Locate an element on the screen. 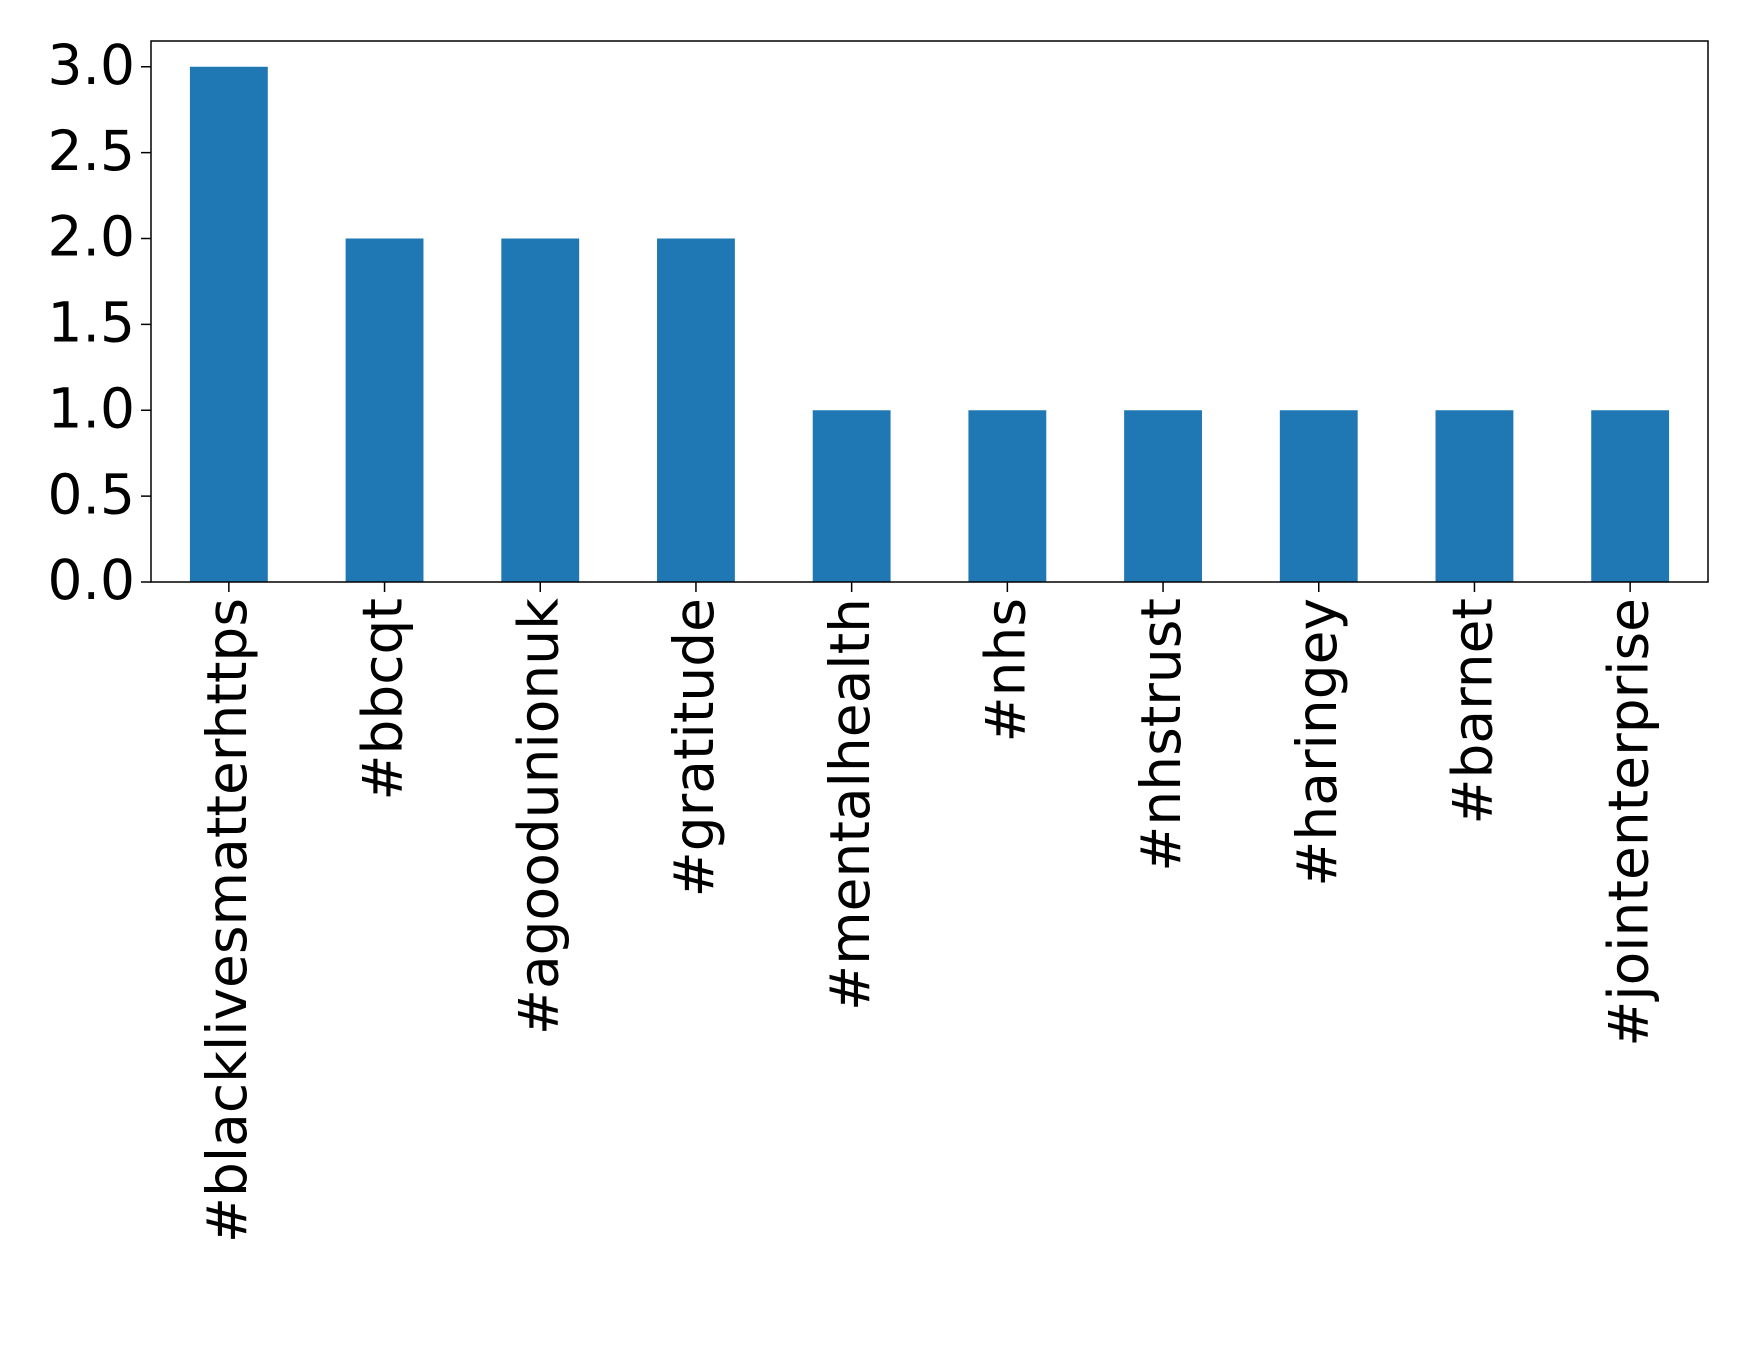  x-tick-label: #mentalhealth is located at coordinates (850, 804).